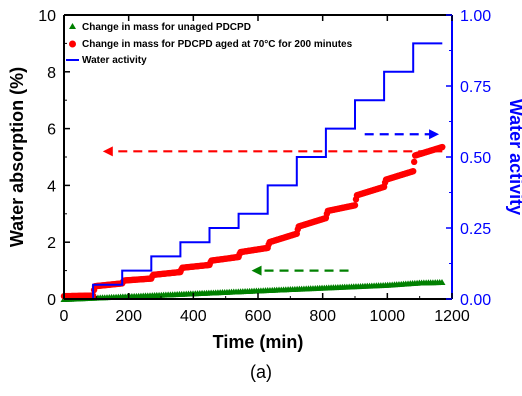 The image size is (522, 396). Describe the element at coordinates (17, 157) in the screenshot. I see `y-axis-title: Water absorption (%)` at that location.